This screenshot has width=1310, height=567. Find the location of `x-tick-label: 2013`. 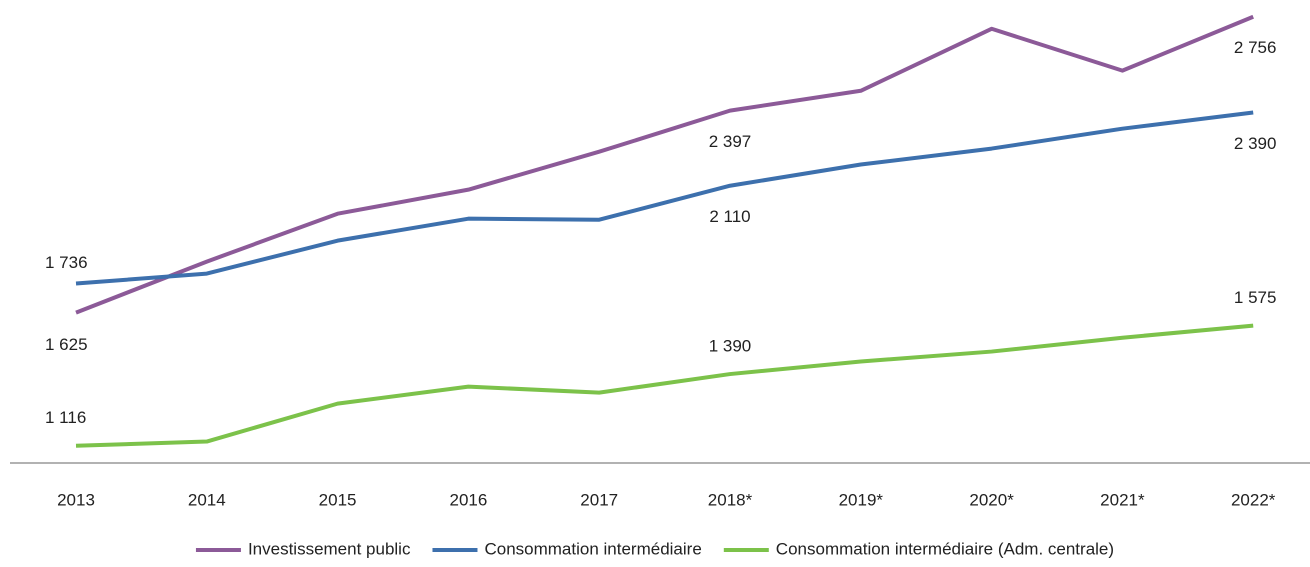

x-tick-label: 2013 is located at coordinates (76, 499).